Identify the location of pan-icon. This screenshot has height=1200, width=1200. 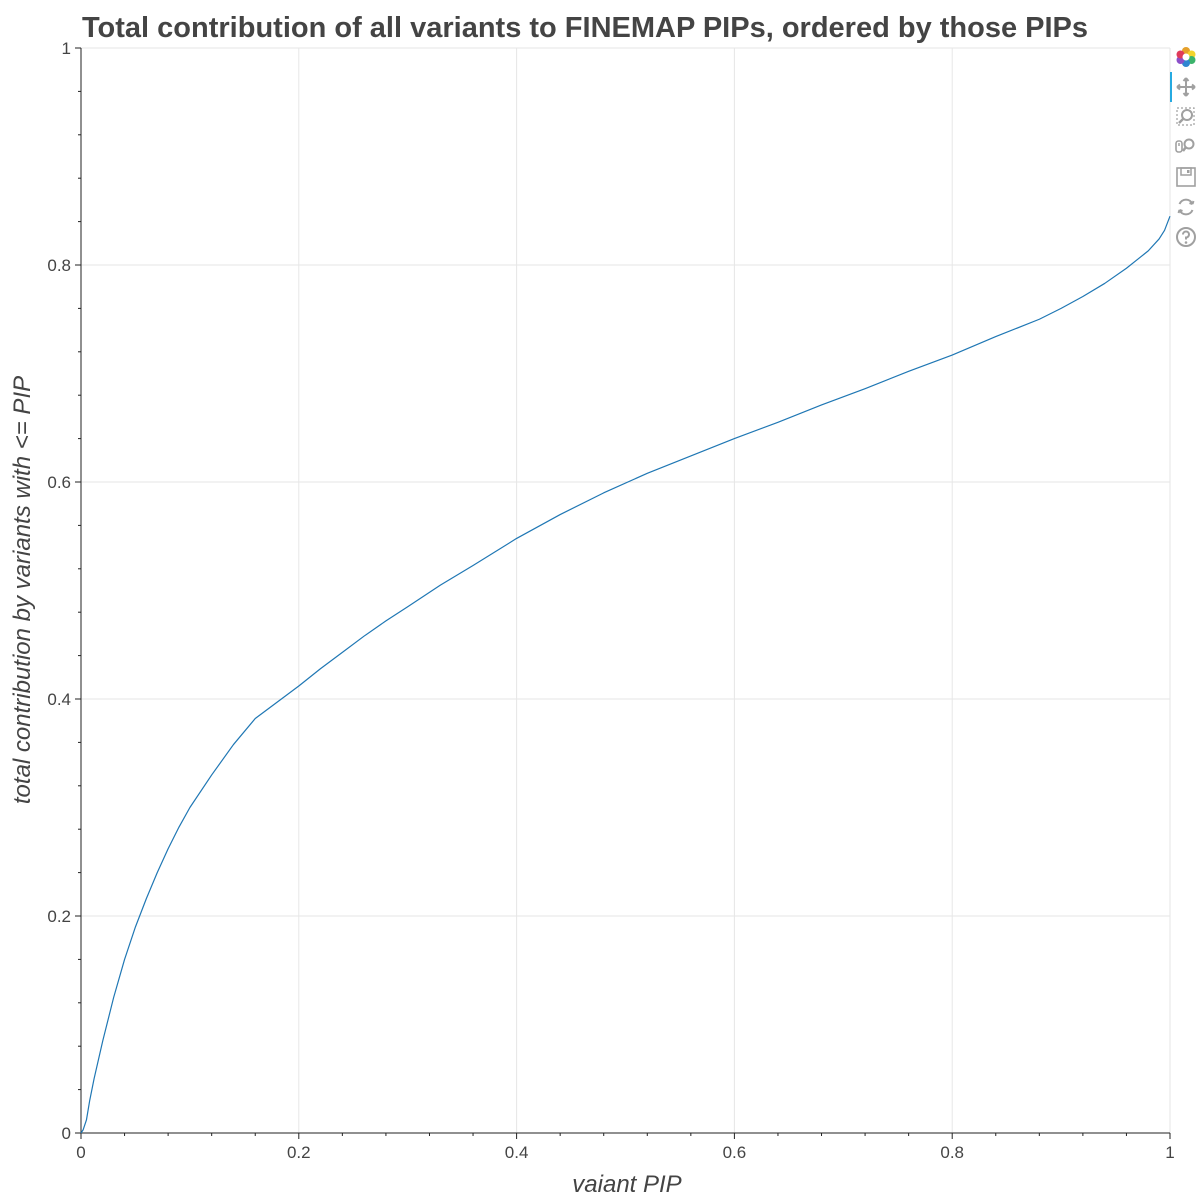
(1186, 87).